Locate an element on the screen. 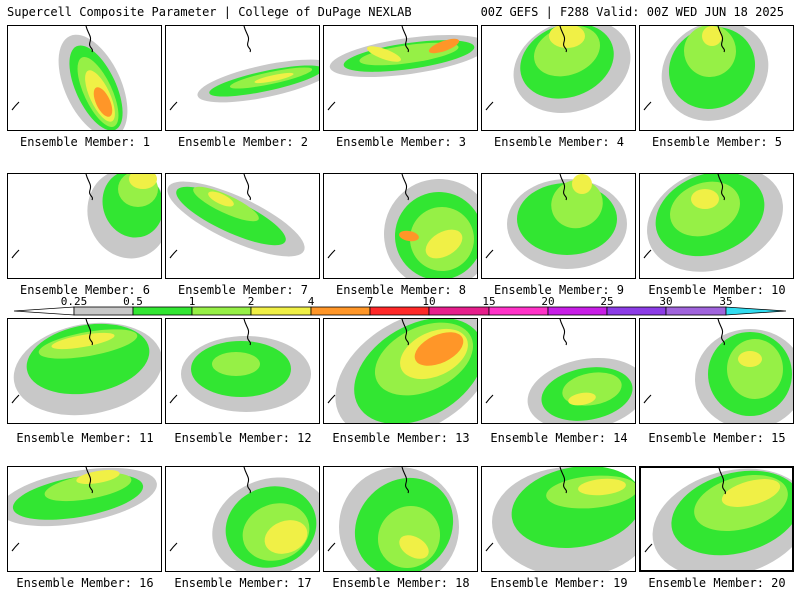 This screenshot has height=600, width=800. ensemble-member-label: Ensemble Member: 1 is located at coordinates (85, 142).